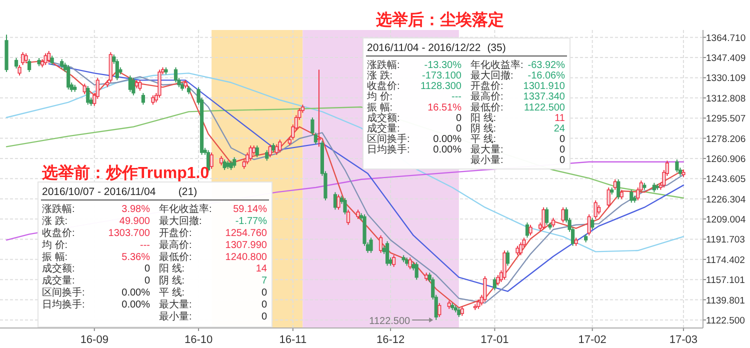 The width and height of the screenshot is (750, 348). What do you see at coordinates (439, 20) in the screenshot?
I see `text: 选举后：尘埃落定` at bounding box center [439, 20].